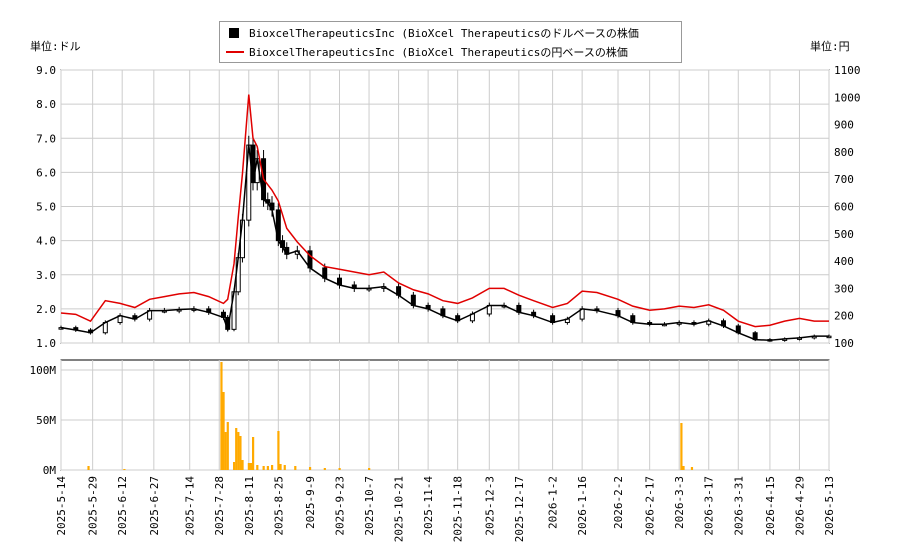 This screenshot has height=554, width=900. What do you see at coordinates (844, 152) in the screenshot?
I see `y-right-tick-label: 800` at bounding box center [844, 152].